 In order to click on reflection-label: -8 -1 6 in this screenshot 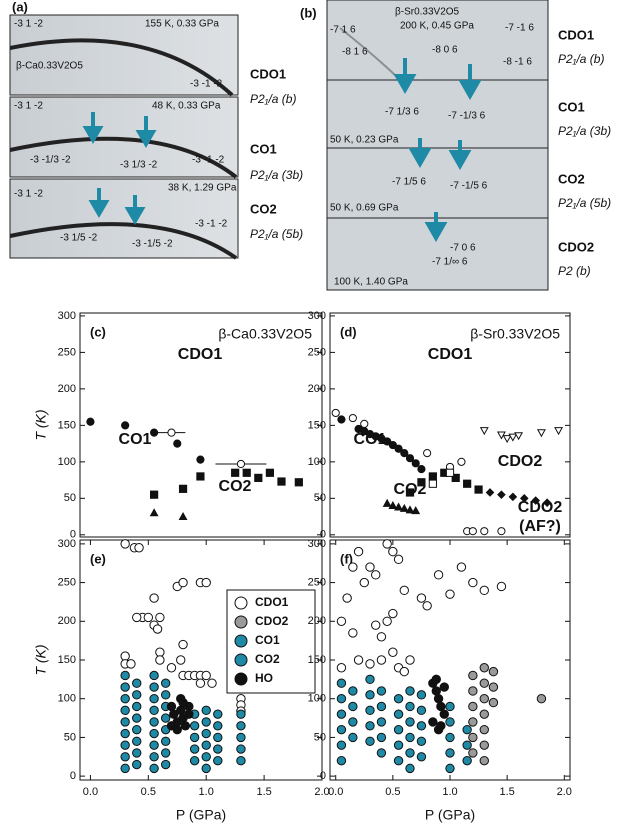, I will do `click(517, 62)`.